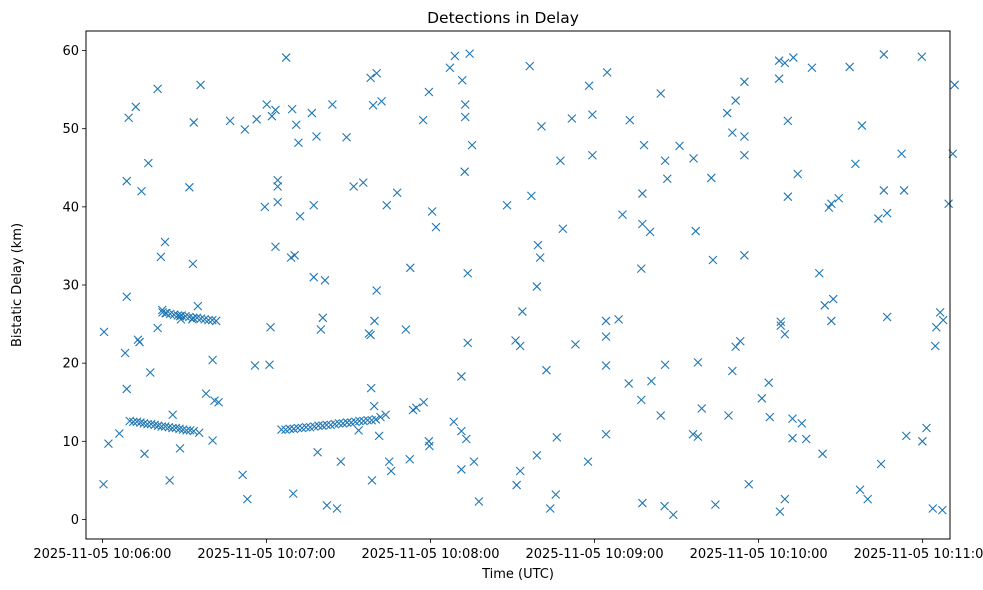  Describe the element at coordinates (70, 364) in the screenshot. I see `y-tick-label: 20` at that location.